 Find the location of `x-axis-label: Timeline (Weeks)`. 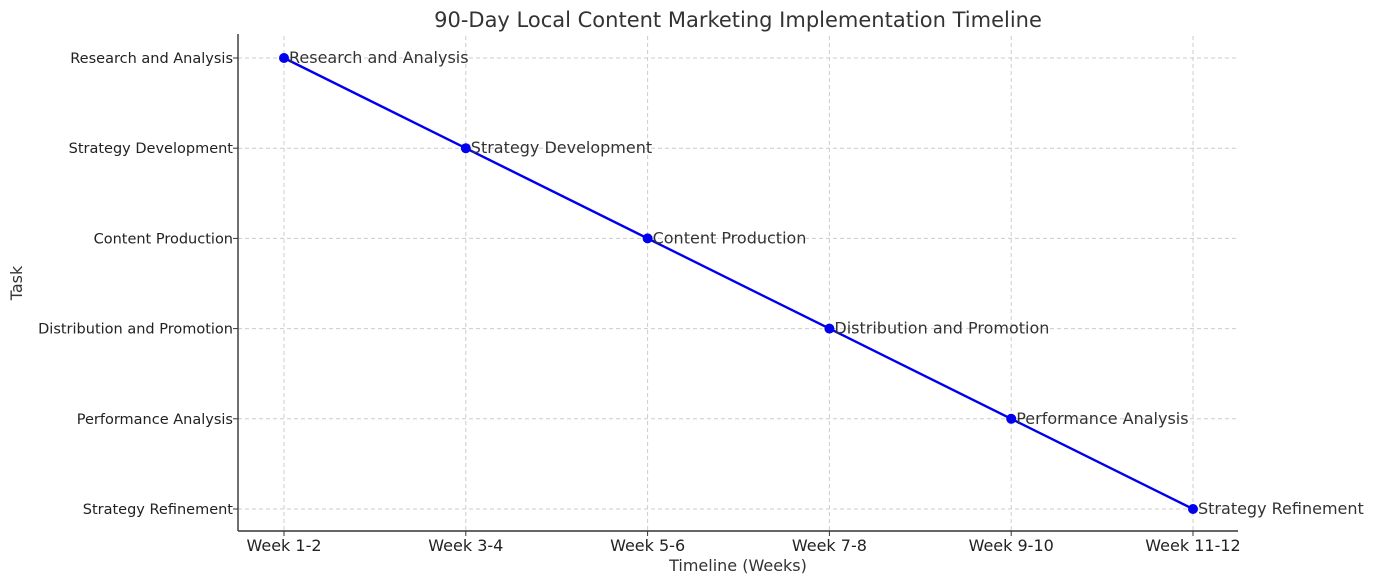

x-axis-label: Timeline (Weeks) is located at coordinates (737, 565).